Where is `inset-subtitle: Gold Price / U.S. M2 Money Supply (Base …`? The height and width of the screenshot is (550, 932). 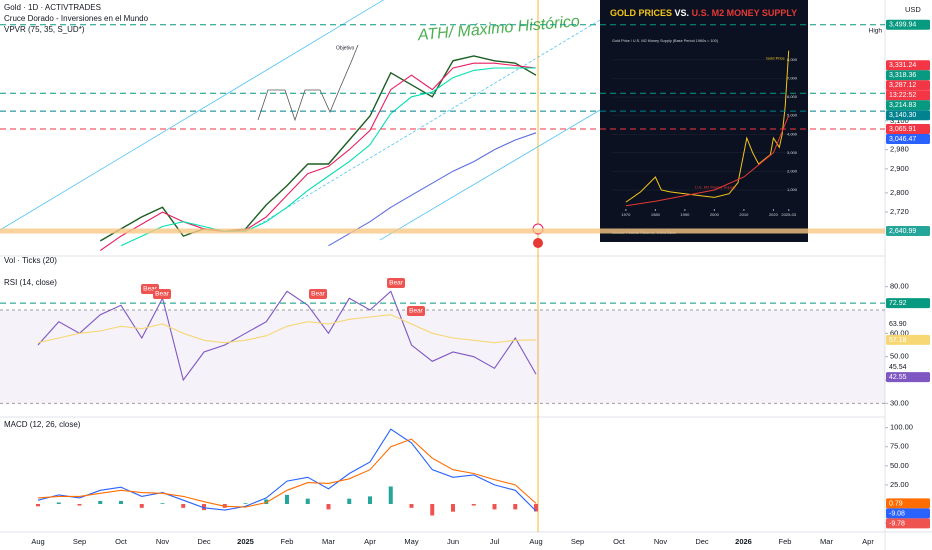
inset-subtitle: Gold Price / U.S. M2 Money Supply (Base … is located at coordinates (665, 41).